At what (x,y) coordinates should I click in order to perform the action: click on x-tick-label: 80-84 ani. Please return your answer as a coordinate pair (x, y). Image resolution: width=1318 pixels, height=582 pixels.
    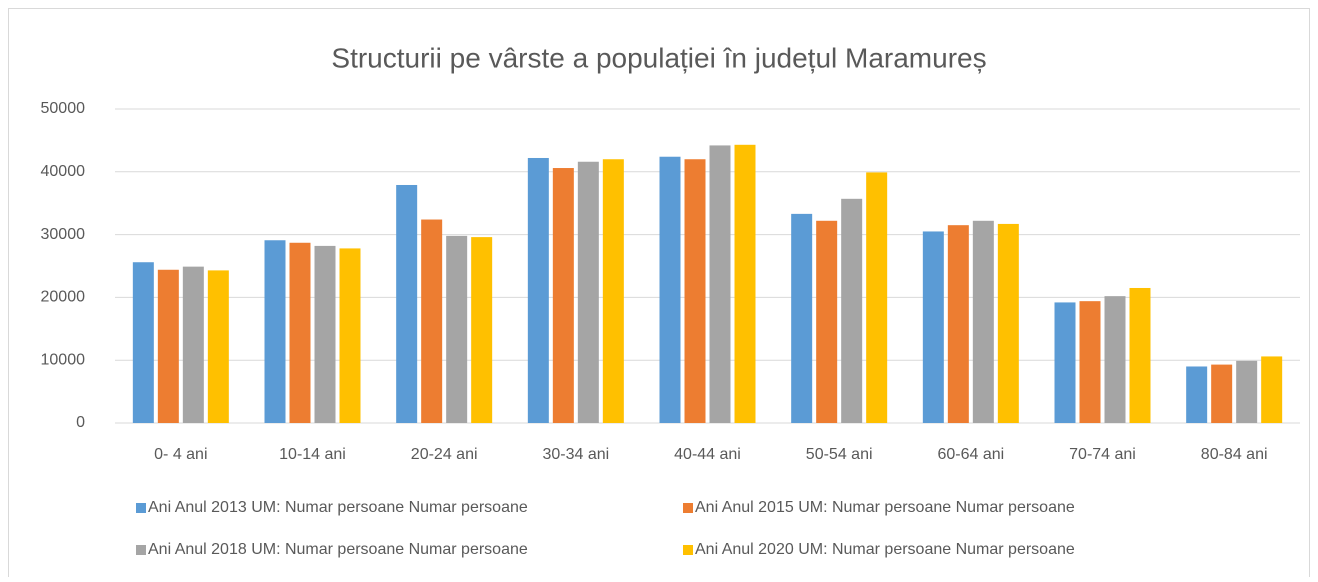
    Looking at the image, I should click on (1234, 454).